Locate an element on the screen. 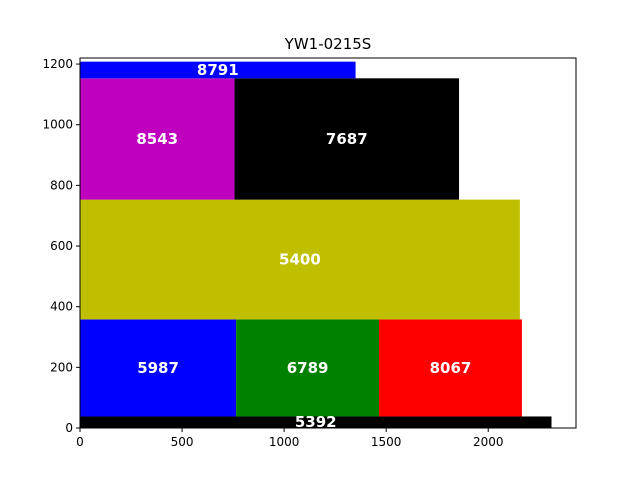 The width and height of the screenshot is (640, 480). y-tick-label: 400 is located at coordinates (61, 307).